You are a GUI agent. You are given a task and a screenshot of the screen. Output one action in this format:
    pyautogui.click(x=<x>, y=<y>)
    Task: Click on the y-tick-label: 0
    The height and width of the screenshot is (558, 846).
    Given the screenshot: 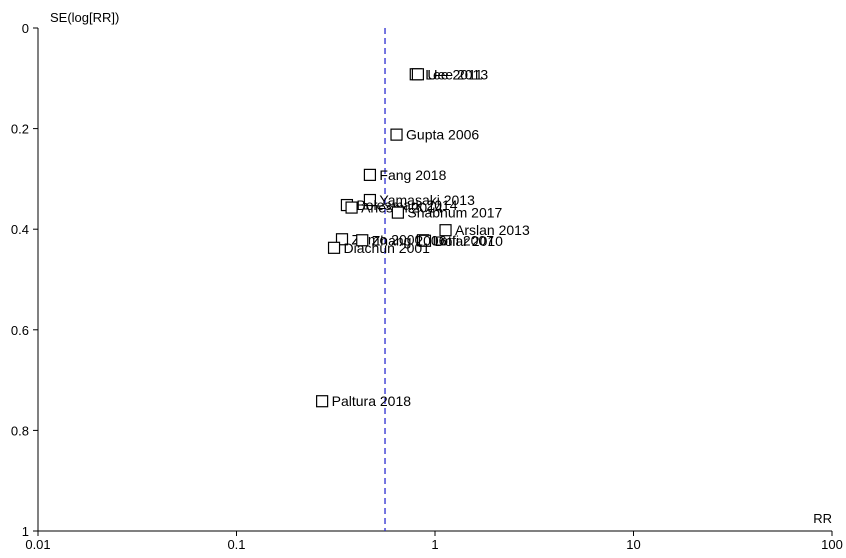 What is the action you would take?
    pyautogui.click(x=25, y=28)
    